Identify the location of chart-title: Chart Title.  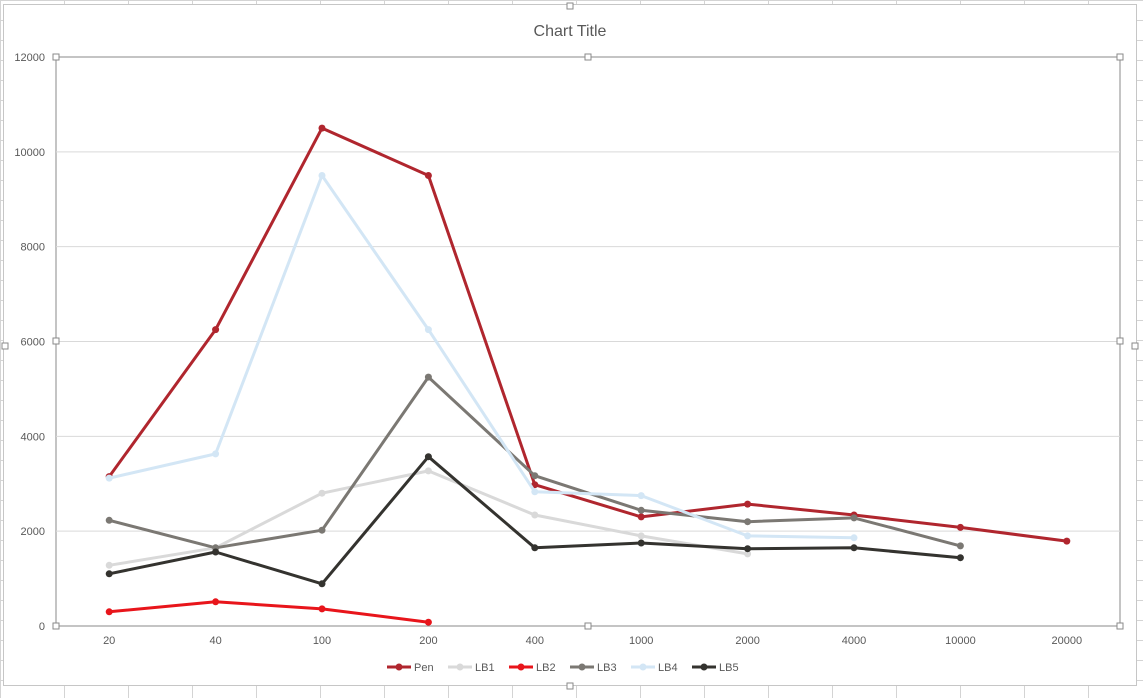
(570, 31).